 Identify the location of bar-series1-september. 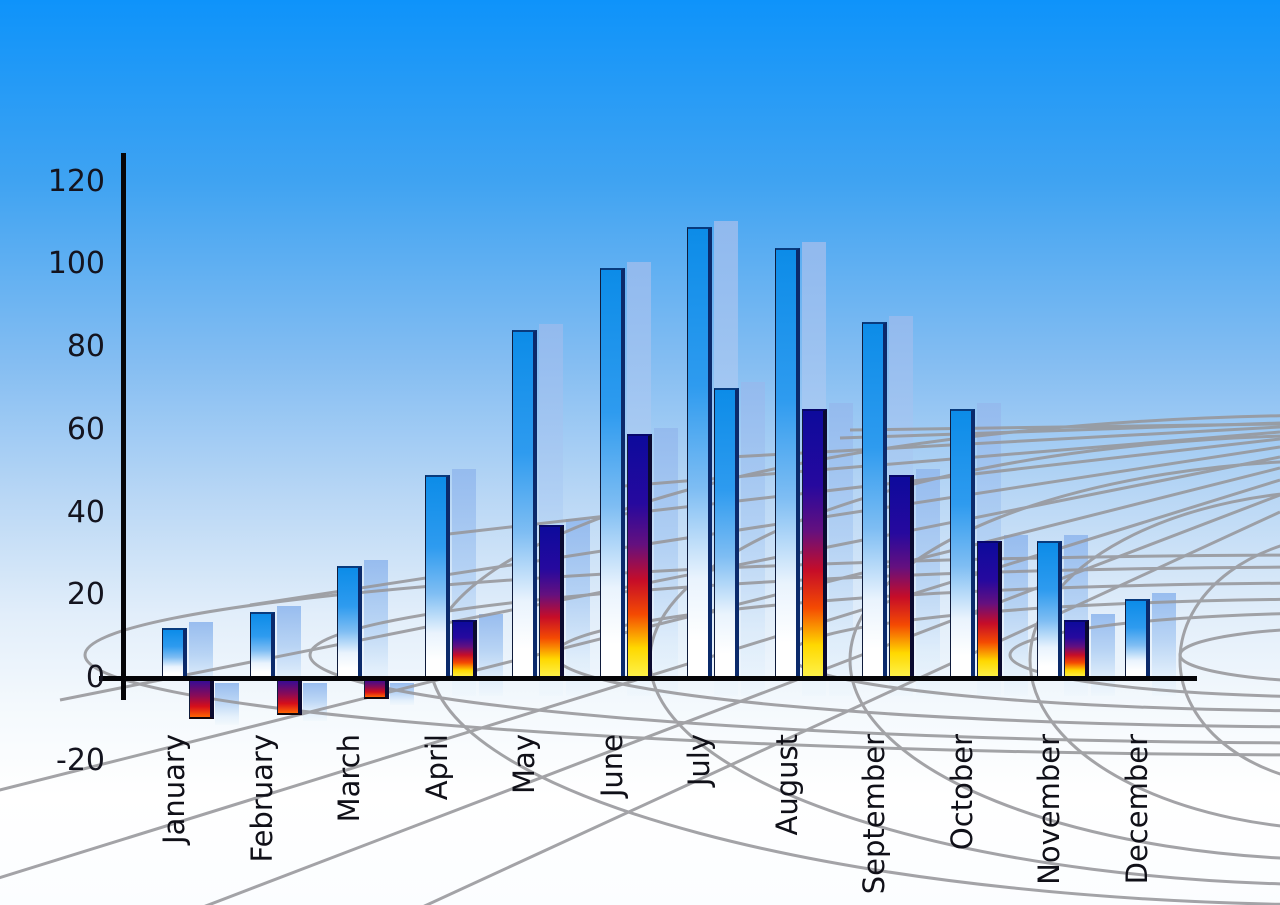
(874, 500).